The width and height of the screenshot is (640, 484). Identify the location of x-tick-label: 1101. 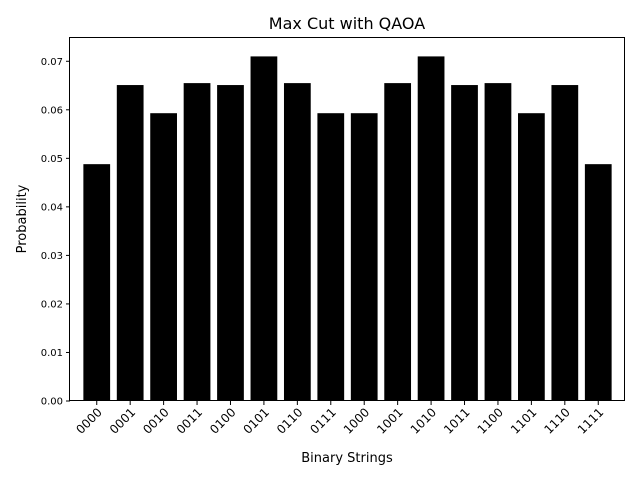
(523, 420).